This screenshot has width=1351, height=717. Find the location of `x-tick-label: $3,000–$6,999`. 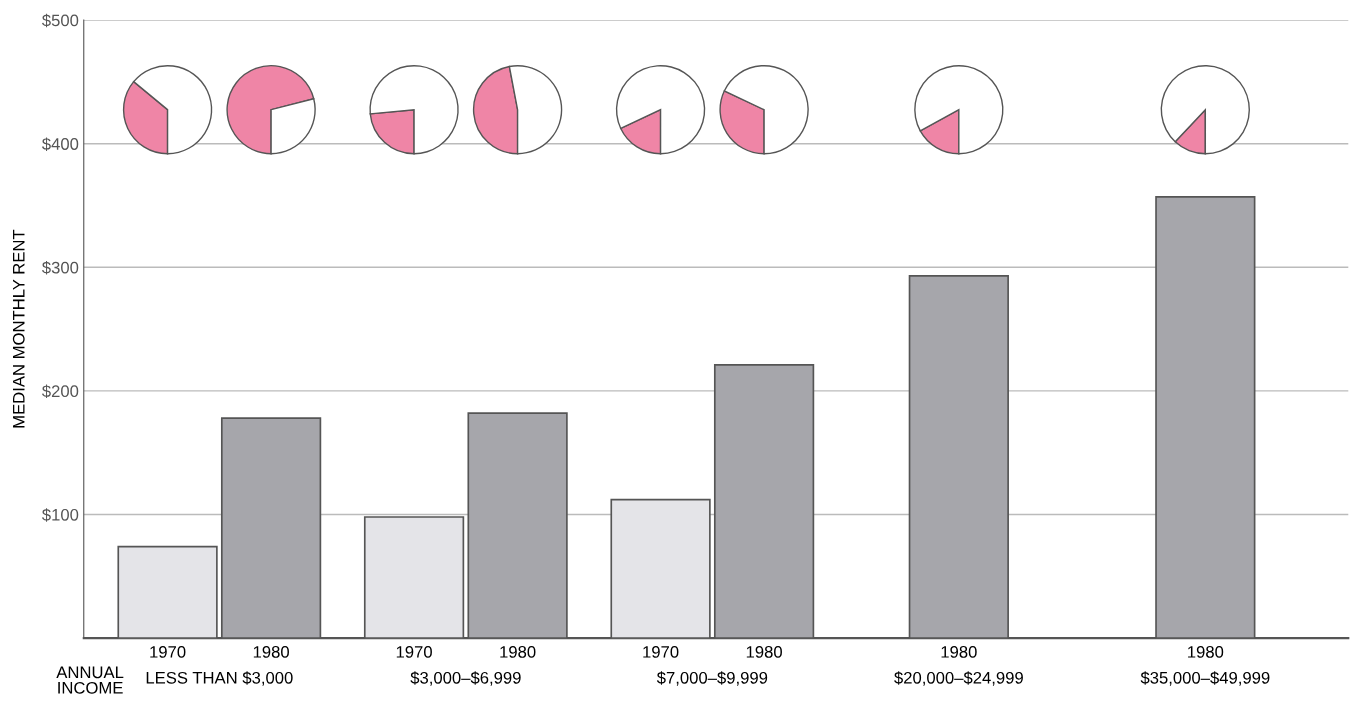

x-tick-label: $3,000–$6,999 is located at coordinates (465, 678).